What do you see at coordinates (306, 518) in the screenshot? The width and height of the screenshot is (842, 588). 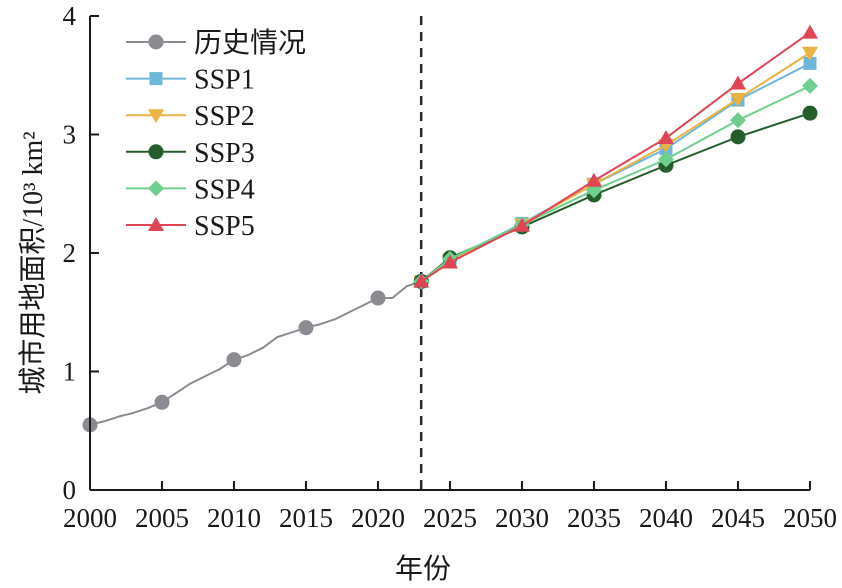 I see `x-tick-label: 2015` at bounding box center [306, 518].